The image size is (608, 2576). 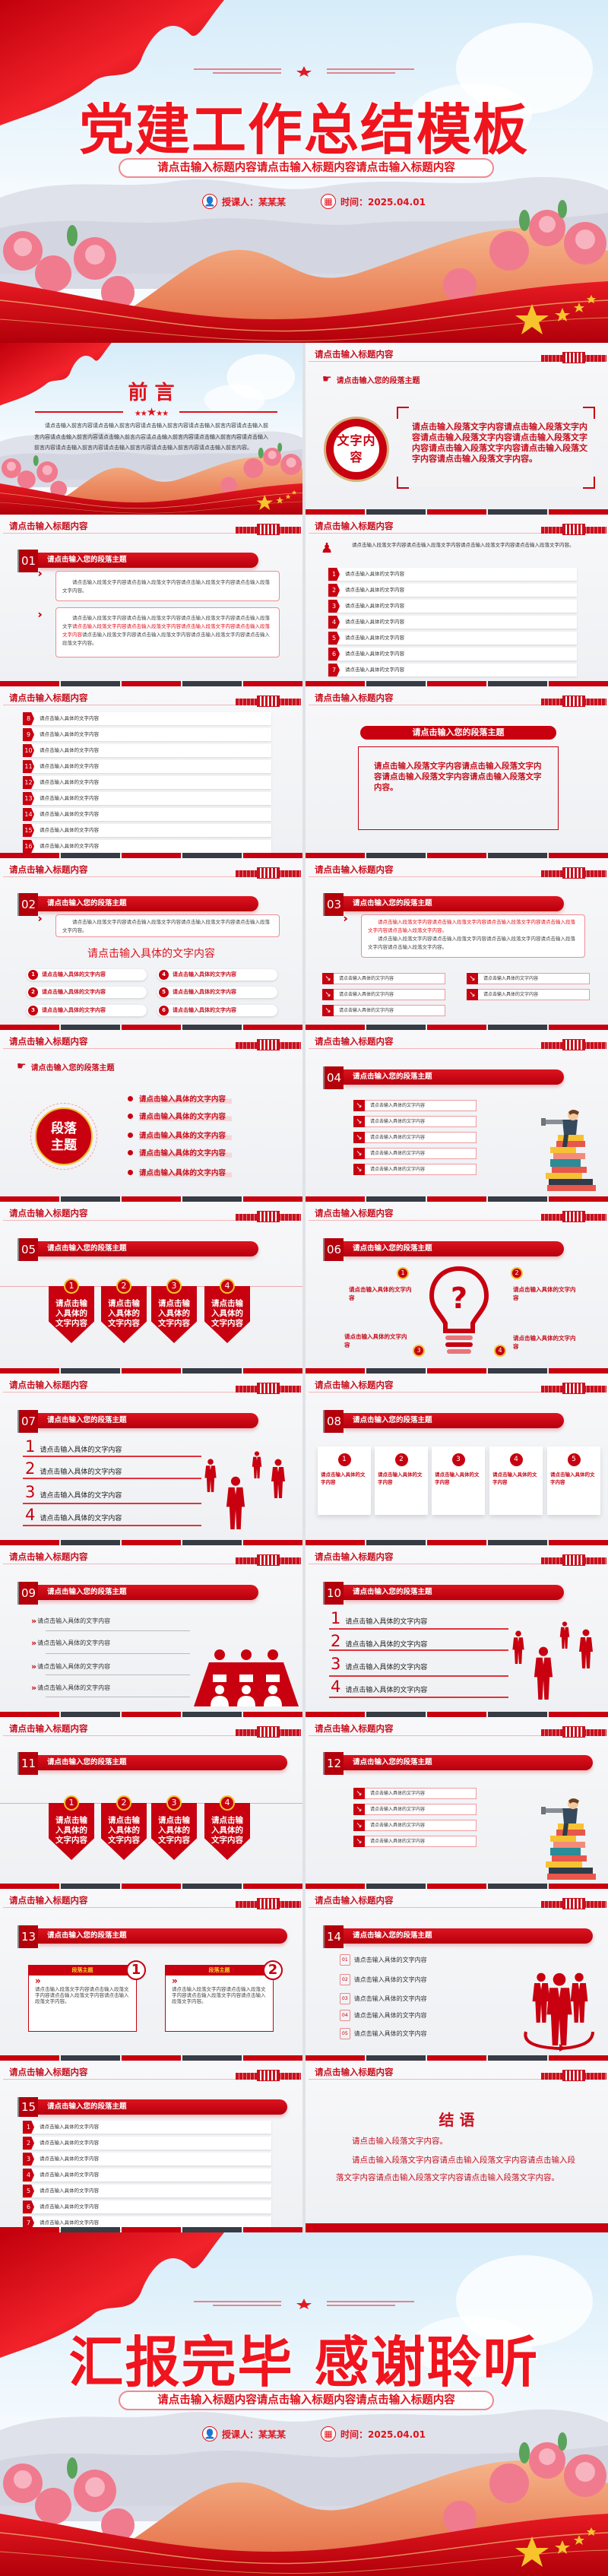 What do you see at coordinates (458, 1480) in the screenshot?
I see `card-item: 3 请点击输入具体的文字内容` at bounding box center [458, 1480].